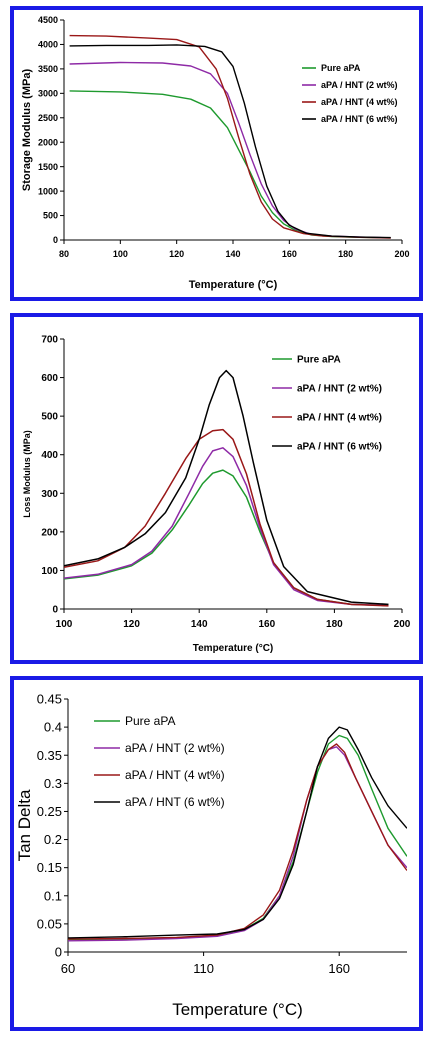 Image resolution: width=435 pixels, height=1037 pixels. What do you see at coordinates (48, 93) in the screenshot?
I see `y-tick-label: 3000` at bounding box center [48, 93].